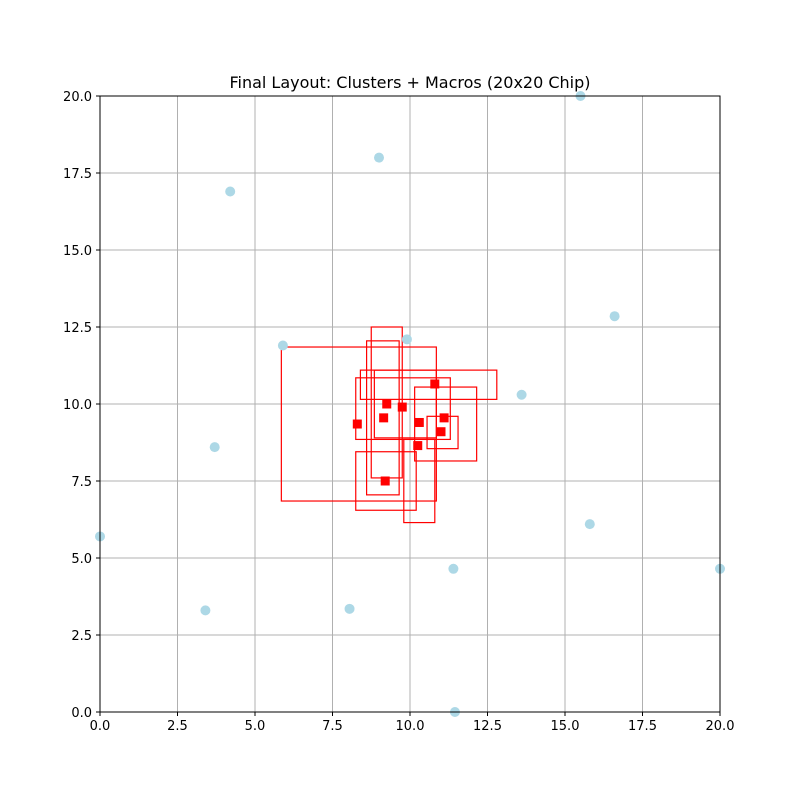 This screenshot has width=800, height=800. I want to click on x-tick-label: 15.0, so click(565, 726).